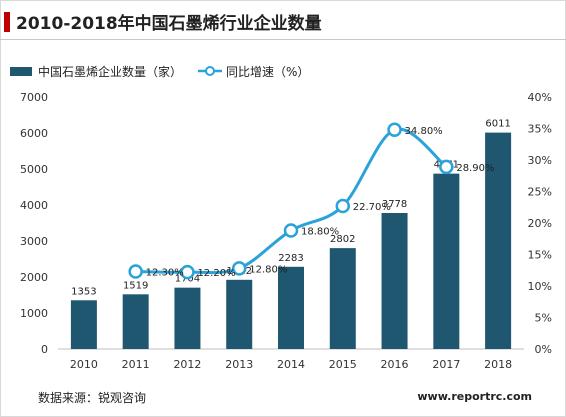 Image resolution: width=566 pixels, height=417 pixels. What do you see at coordinates (424, 131) in the screenshot?
I see `growth-rate-data-label: 34.80%` at bounding box center [424, 131].